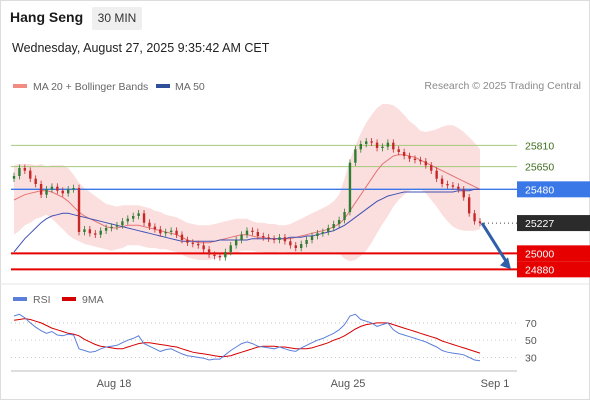  What do you see at coordinates (505, 263) in the screenshot?
I see `forecast-arrow-head` at bounding box center [505, 263].